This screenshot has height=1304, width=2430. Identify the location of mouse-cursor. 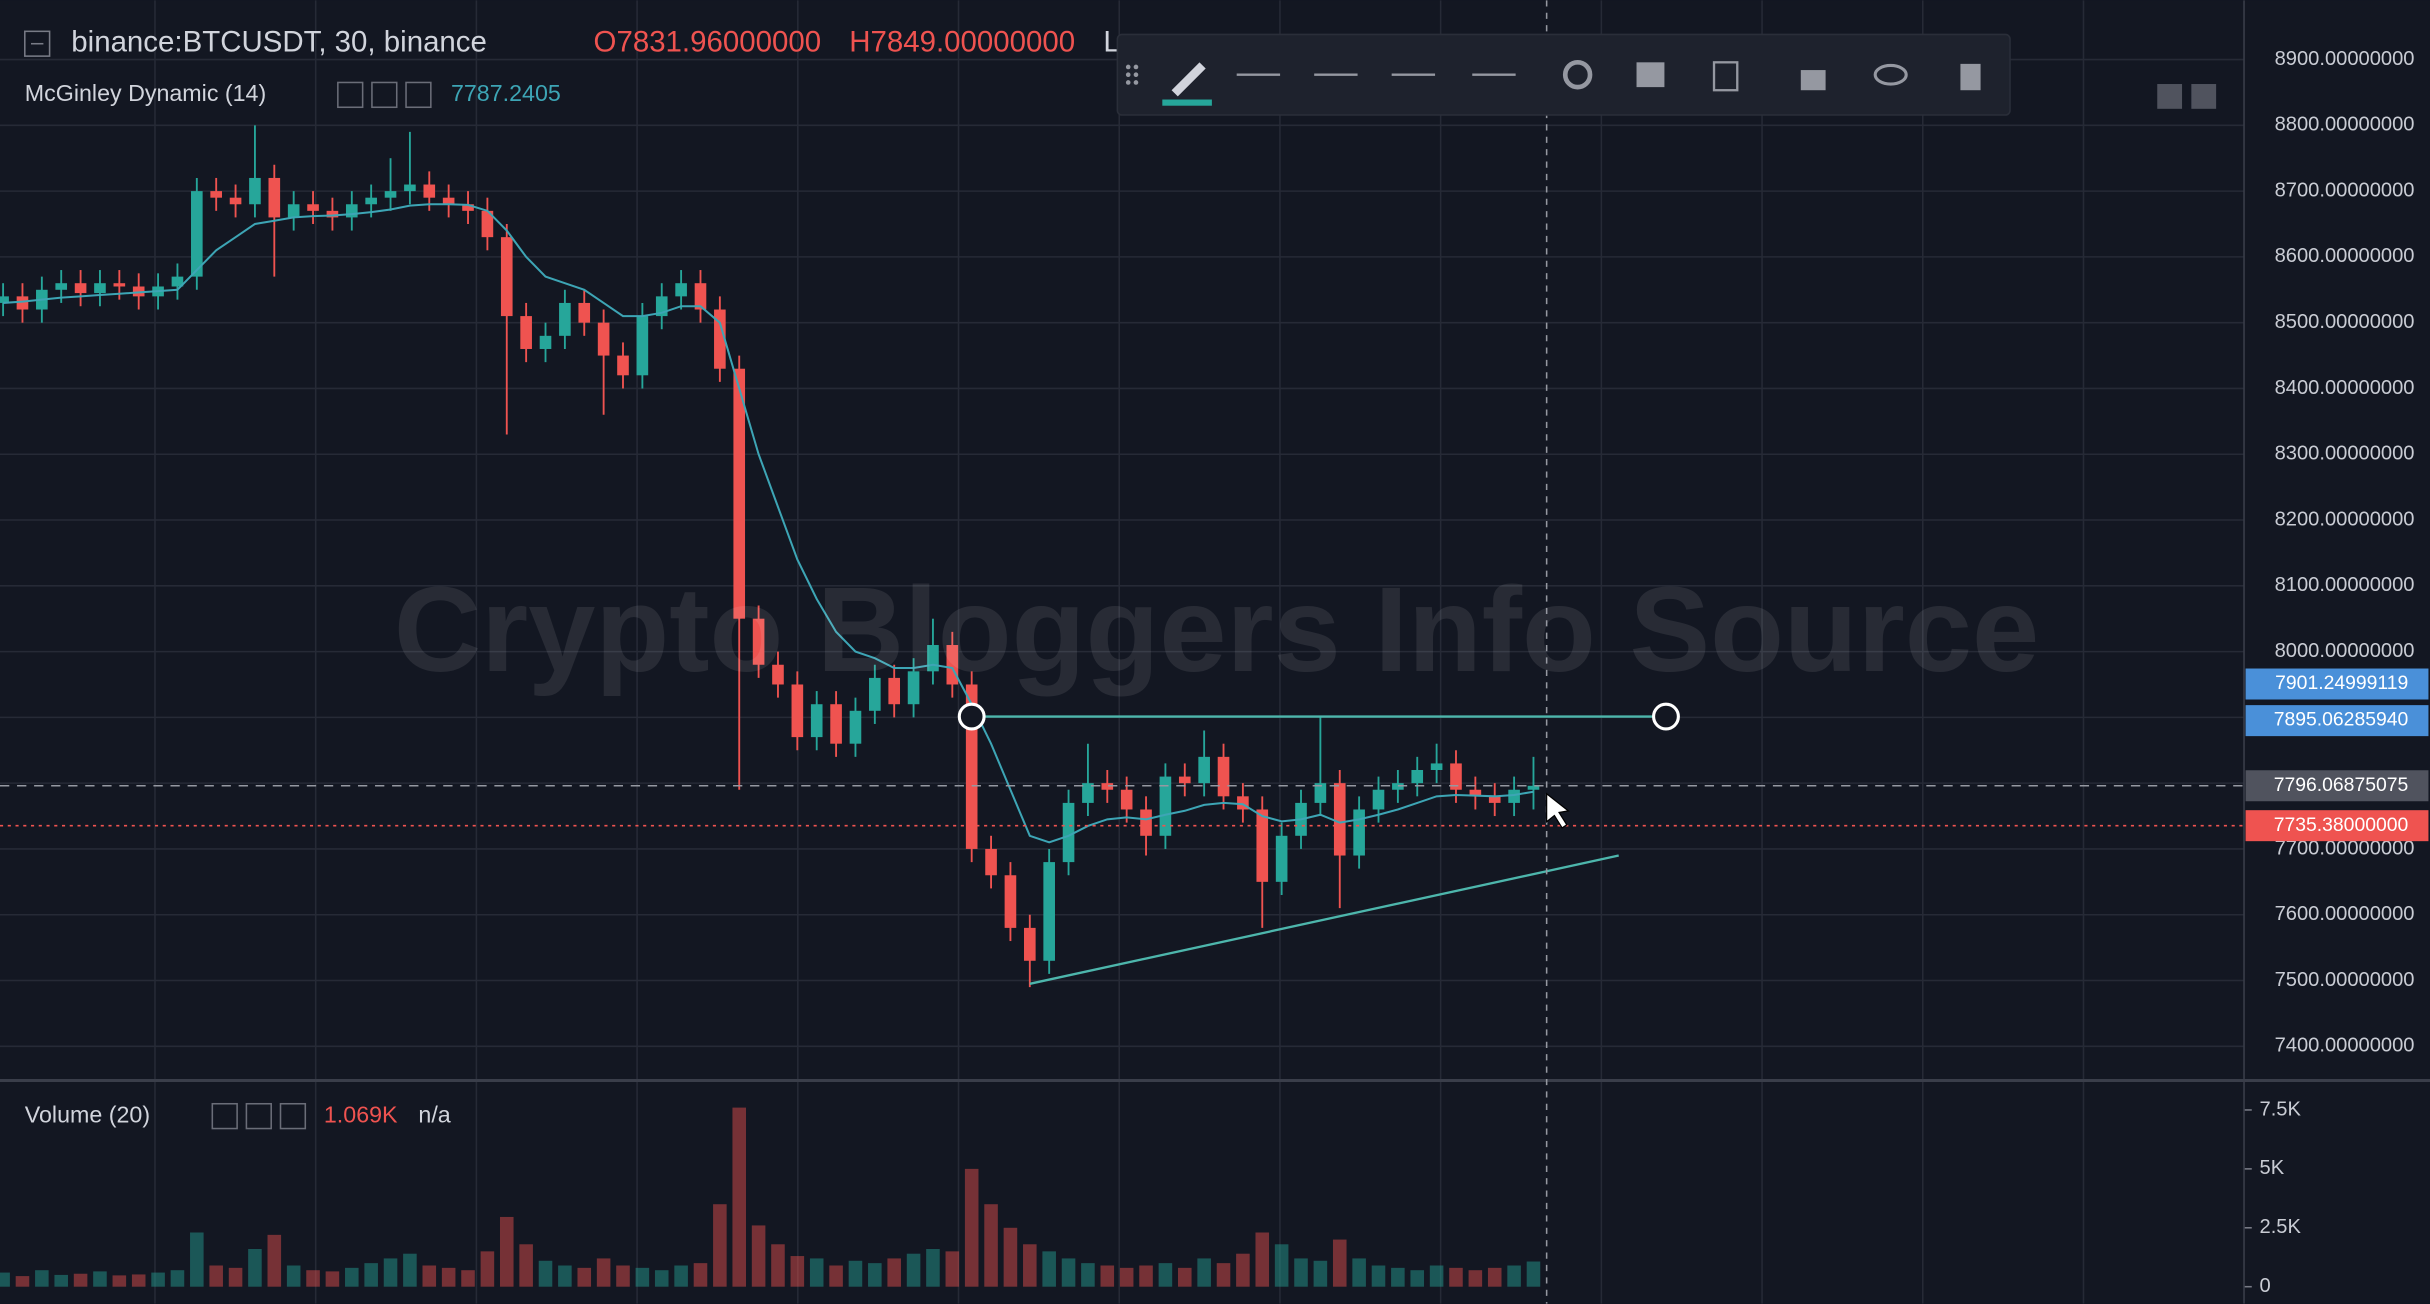
(1558, 810).